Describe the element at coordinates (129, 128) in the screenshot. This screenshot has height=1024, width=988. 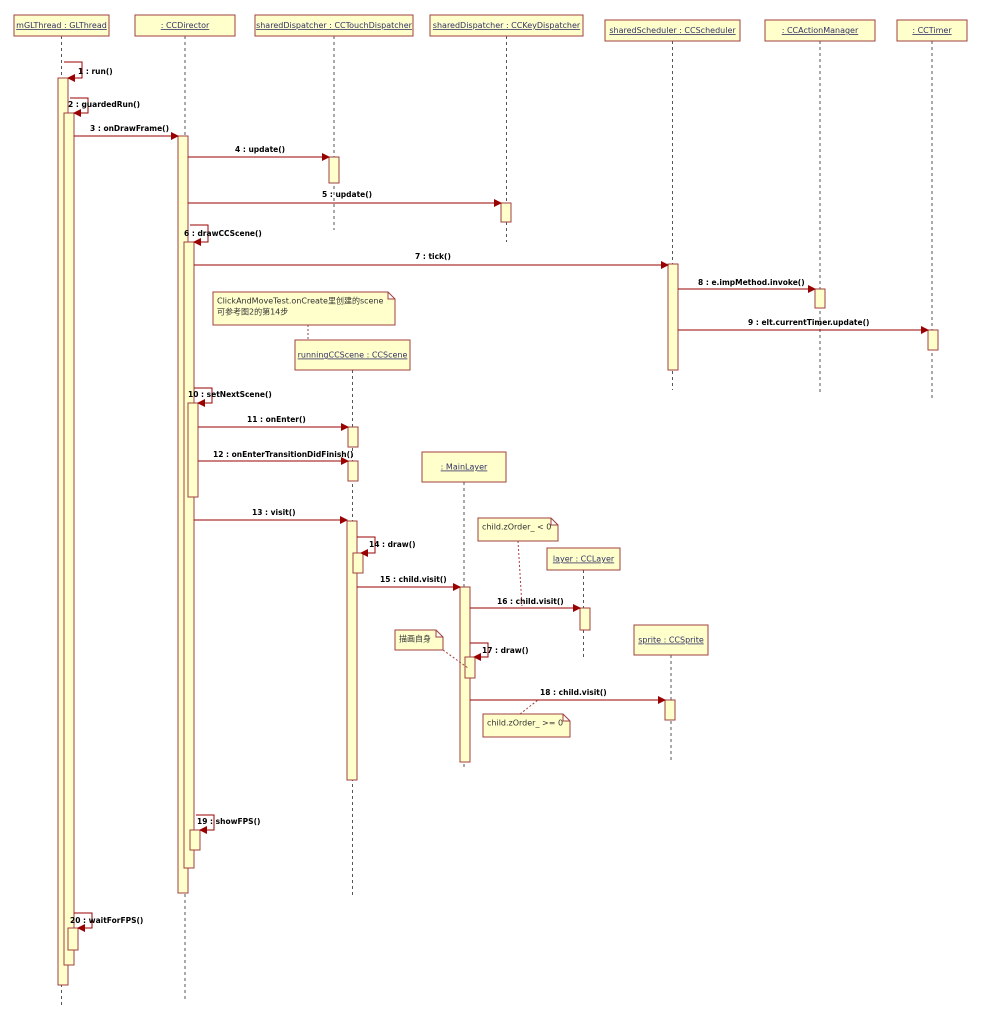
I see `message-label: 3 : onDrawFrame()` at that location.